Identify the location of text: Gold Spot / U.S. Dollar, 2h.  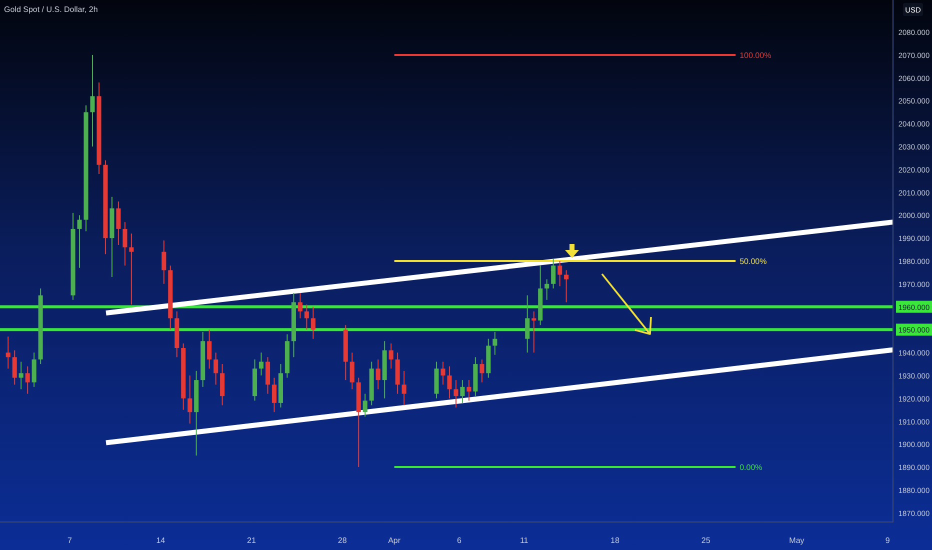
(51, 9).